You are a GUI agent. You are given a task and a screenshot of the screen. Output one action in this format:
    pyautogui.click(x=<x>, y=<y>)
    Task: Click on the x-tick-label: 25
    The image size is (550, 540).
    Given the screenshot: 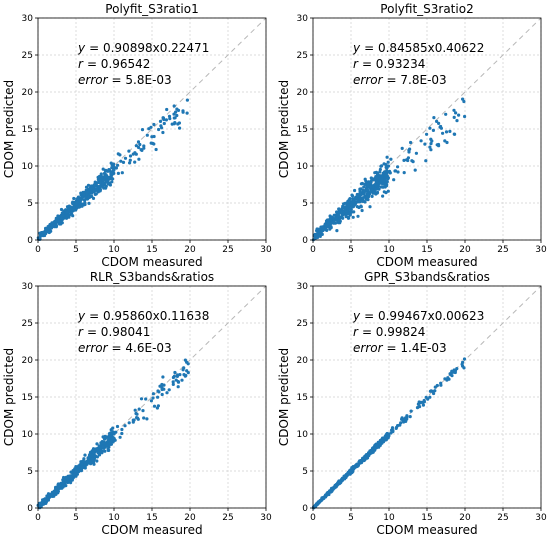 What is the action you would take?
    pyautogui.click(x=227, y=250)
    